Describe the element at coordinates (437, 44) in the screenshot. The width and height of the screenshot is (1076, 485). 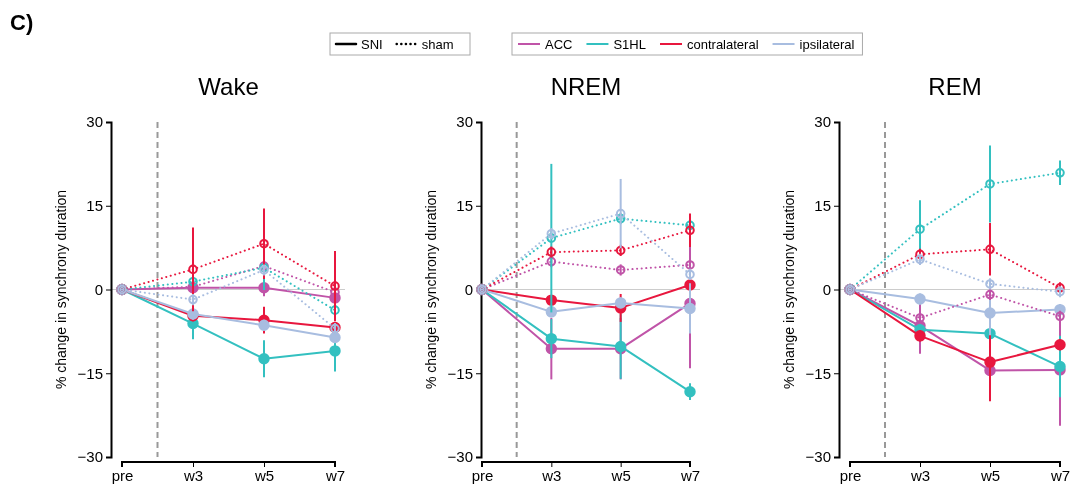
I see `text: sham` at that location.